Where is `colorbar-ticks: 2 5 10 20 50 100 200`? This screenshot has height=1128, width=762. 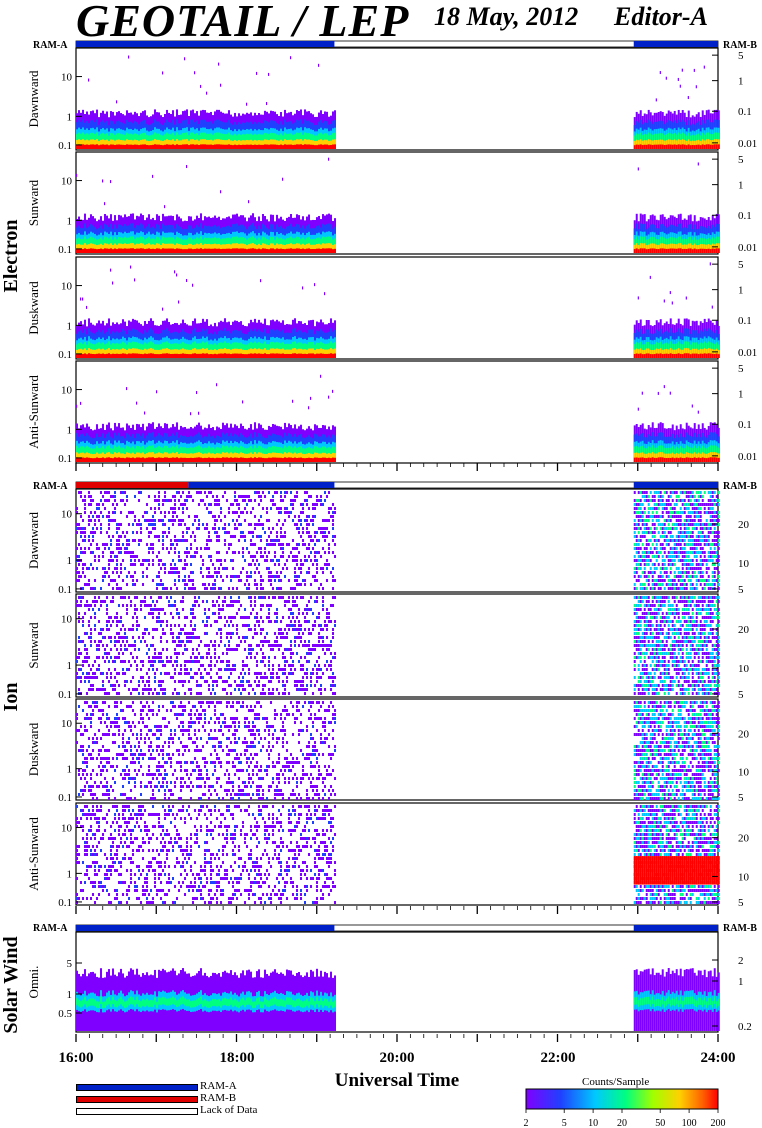
colorbar-ticks: 2 5 10 20 50 100 200 is located at coordinates (625, 1118).